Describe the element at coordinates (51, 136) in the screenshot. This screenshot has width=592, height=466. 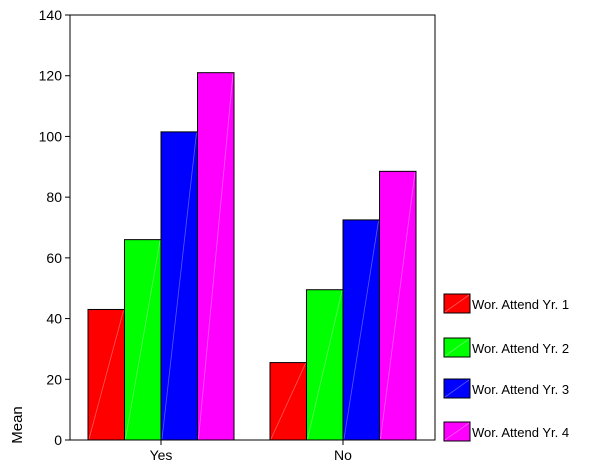
I see `y-tick-label: 100` at that location.